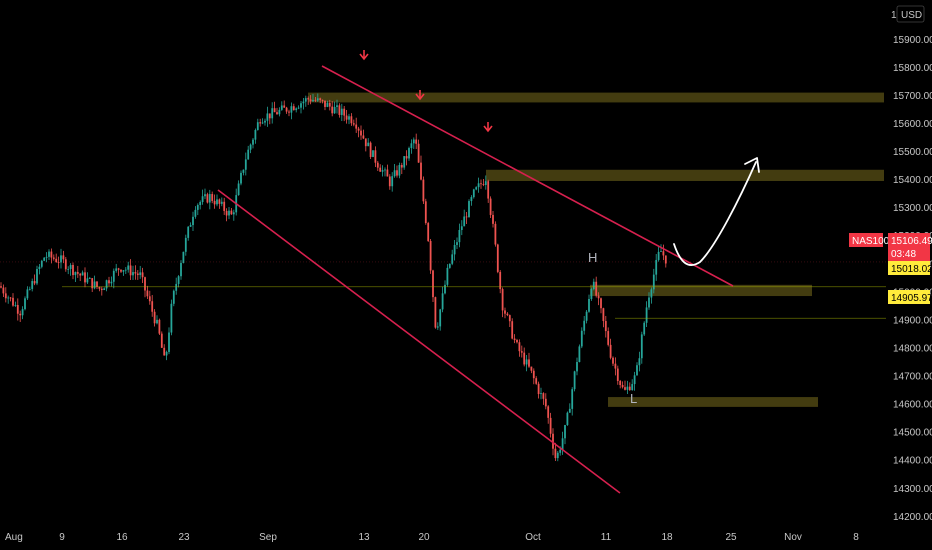 The height and width of the screenshot is (550, 932). What do you see at coordinates (911, 241) in the screenshot?
I see `last-price-value: 15106.49` at bounding box center [911, 241].